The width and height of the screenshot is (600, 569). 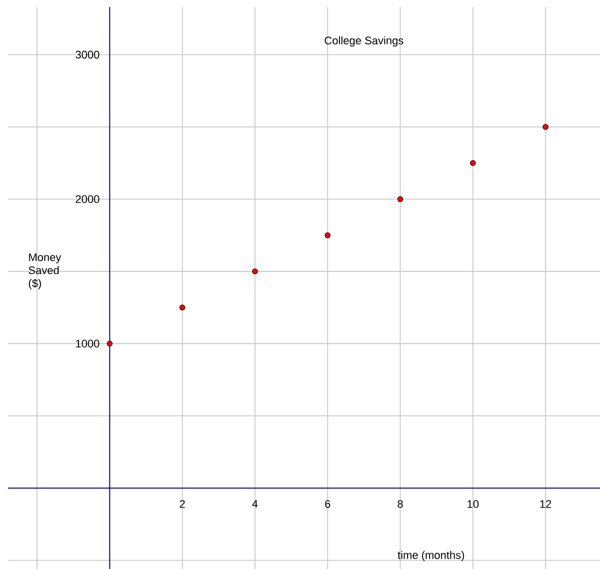 What do you see at coordinates (255, 504) in the screenshot?
I see `x-tick-label: 4` at bounding box center [255, 504].